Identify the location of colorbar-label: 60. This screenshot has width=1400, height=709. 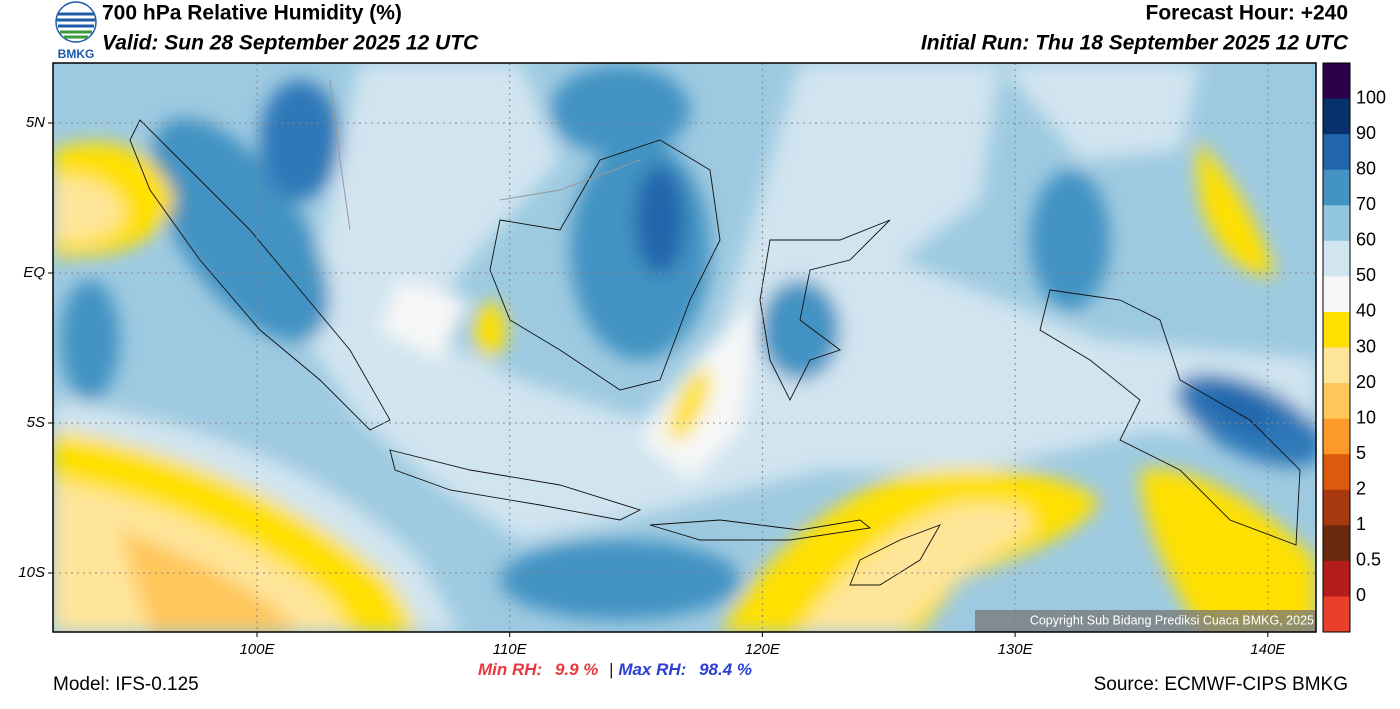
(1366, 240).